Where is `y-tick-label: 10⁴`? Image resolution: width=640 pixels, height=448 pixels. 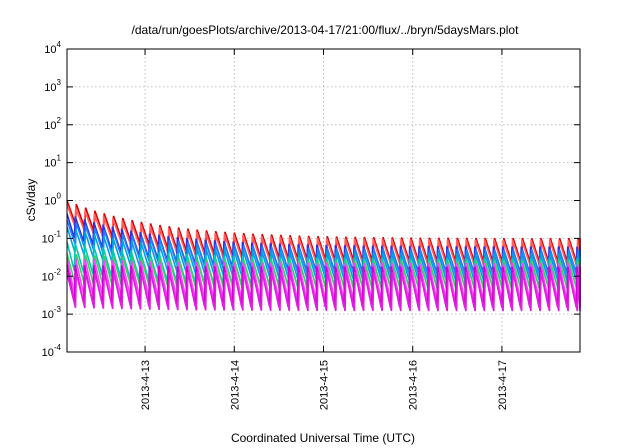
y-tick-label: 10⁴ is located at coordinates (52, 48).